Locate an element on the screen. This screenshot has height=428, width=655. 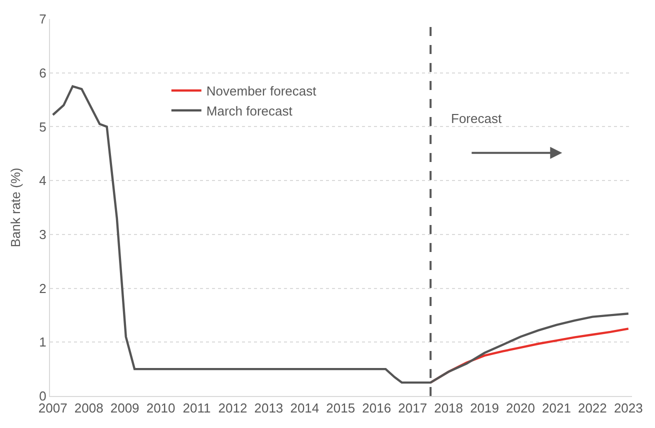
x-tick-label: 2023 is located at coordinates (628, 408).